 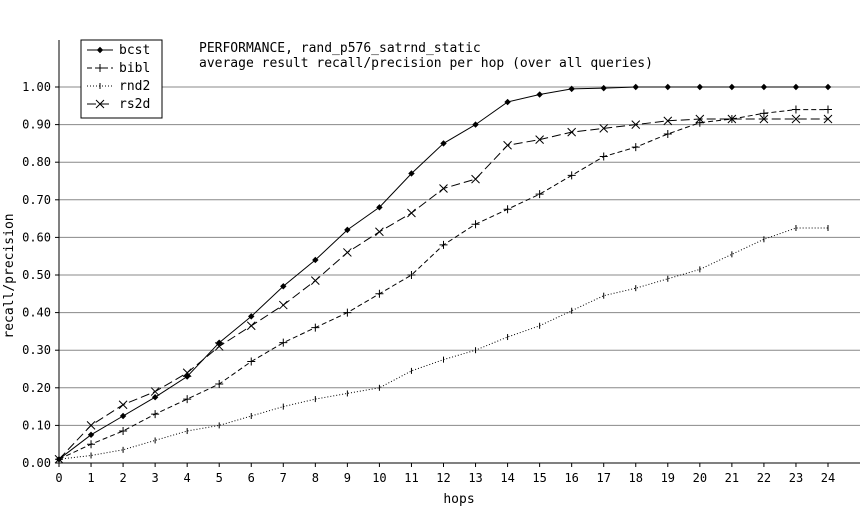 I want to click on x-axis-title: hops, so click(x=458, y=499).